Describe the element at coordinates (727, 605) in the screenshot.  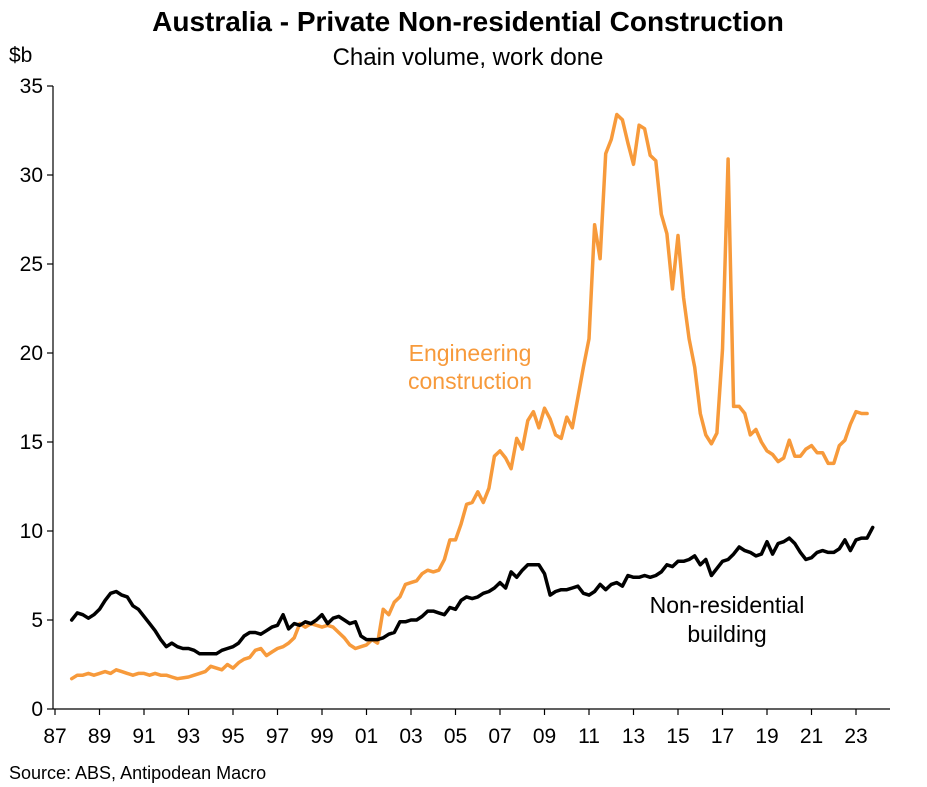
I see `series-label-non-residential-line1: Non-residential` at that location.